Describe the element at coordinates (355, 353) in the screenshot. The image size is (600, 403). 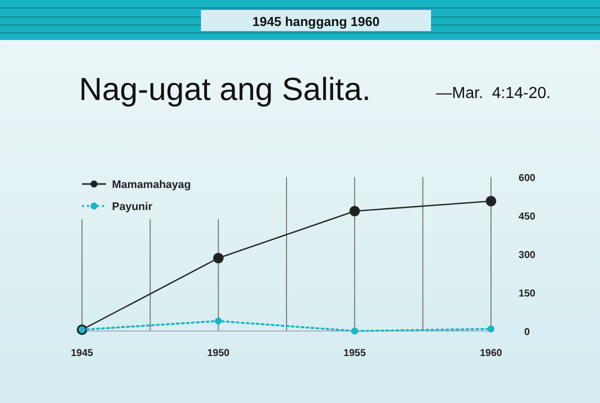
I see `x-tick-label: 1955` at that location.